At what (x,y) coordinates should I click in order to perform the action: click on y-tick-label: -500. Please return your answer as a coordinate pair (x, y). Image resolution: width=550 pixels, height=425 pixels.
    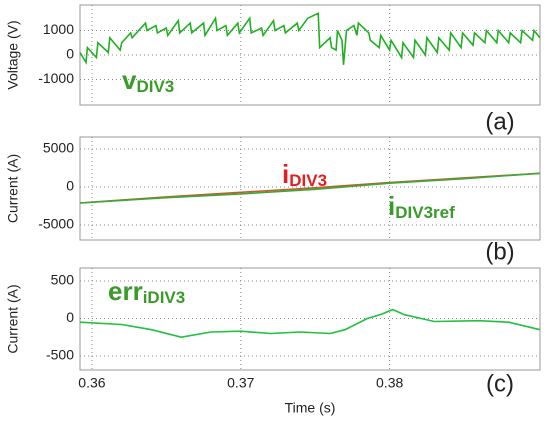
    Looking at the image, I should click on (60, 355).